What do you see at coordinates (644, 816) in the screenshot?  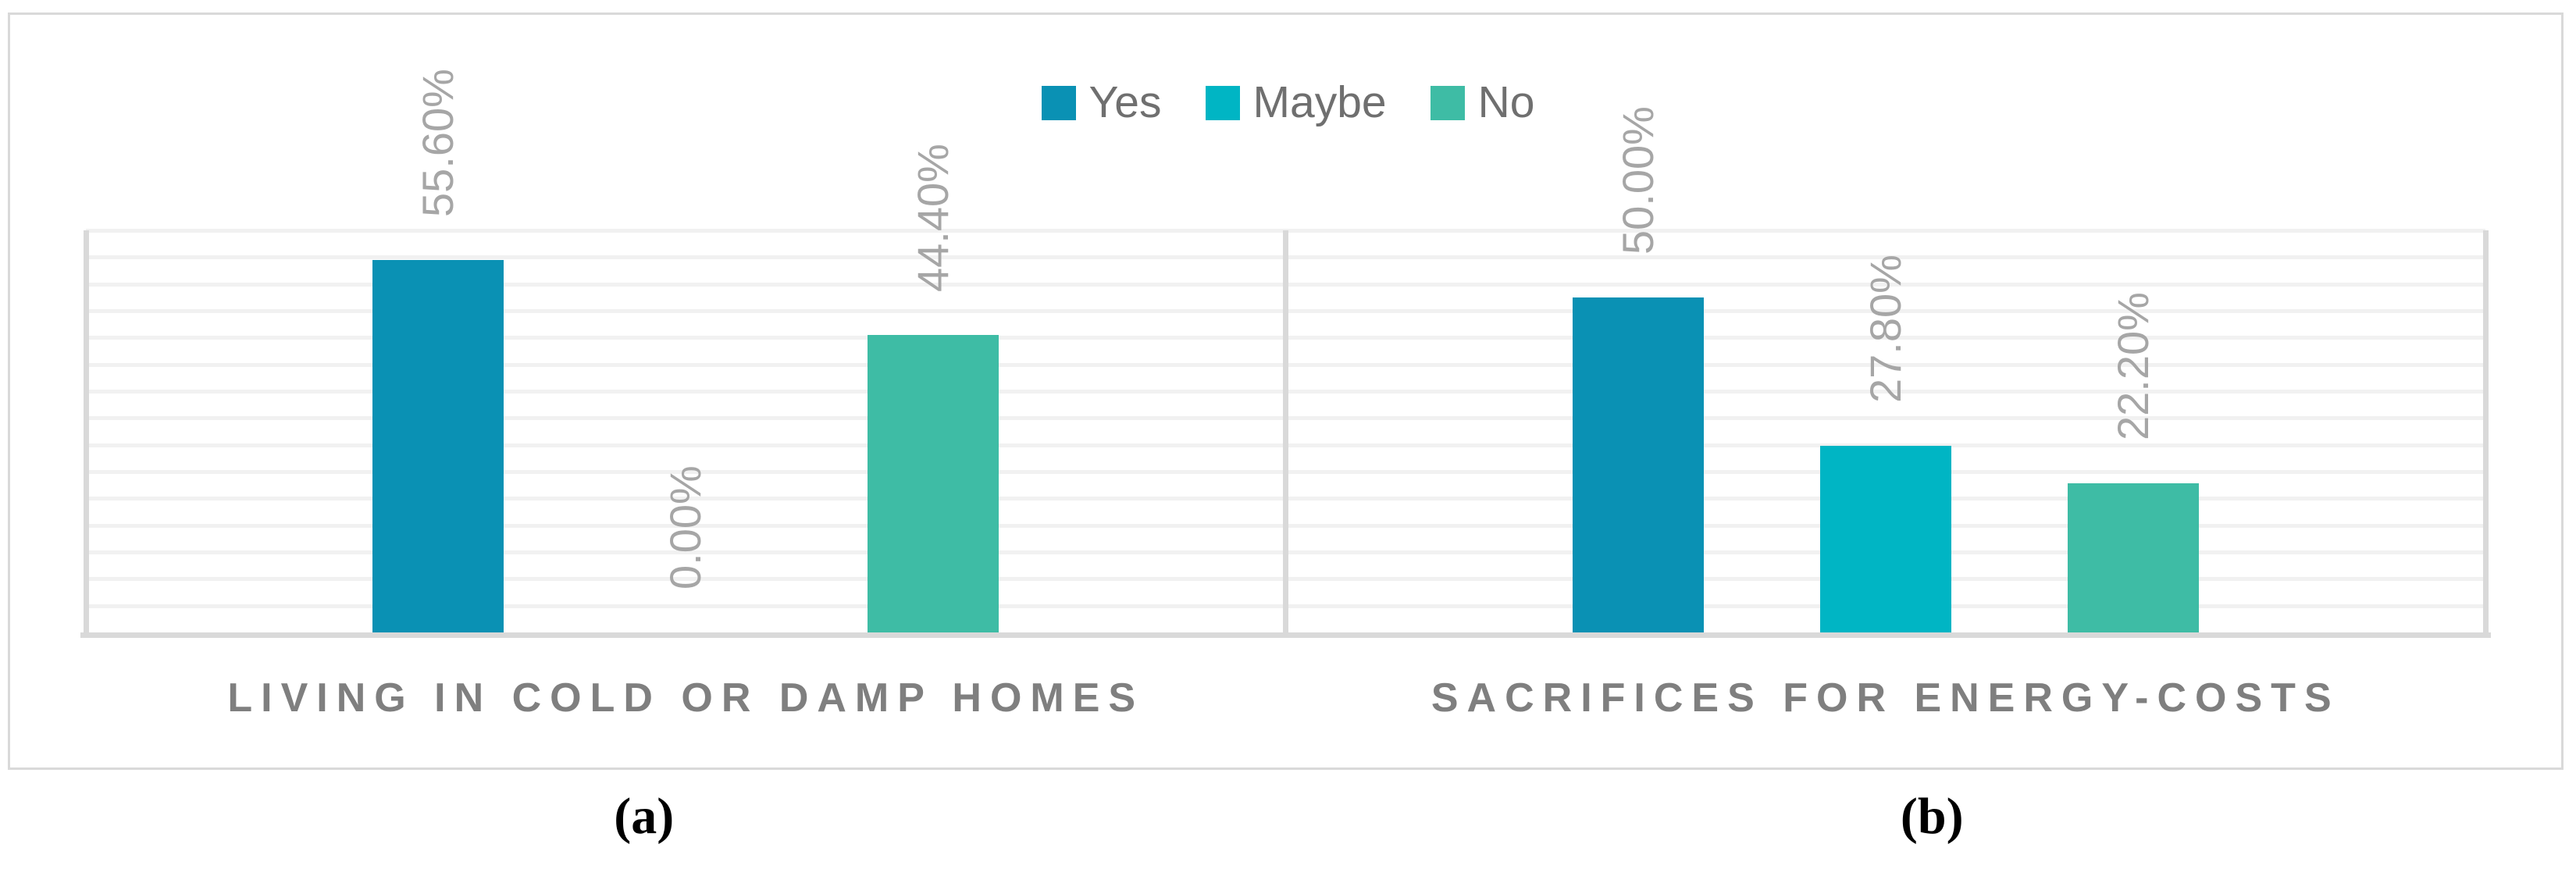 I see `subfigure-label: (a)` at bounding box center [644, 816].